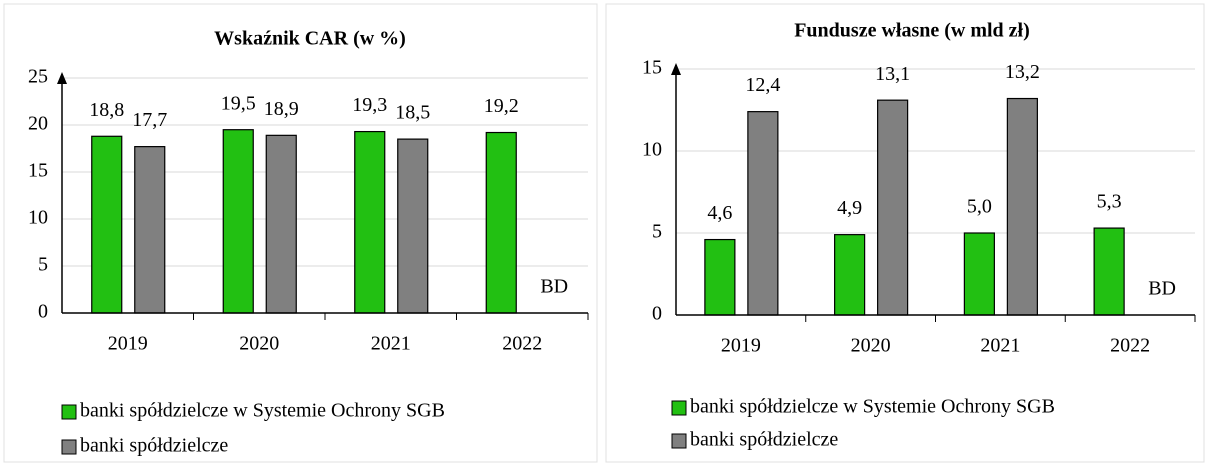 This screenshot has width=1208, height=466. I want to click on value-label: 13,1, so click(892, 74).